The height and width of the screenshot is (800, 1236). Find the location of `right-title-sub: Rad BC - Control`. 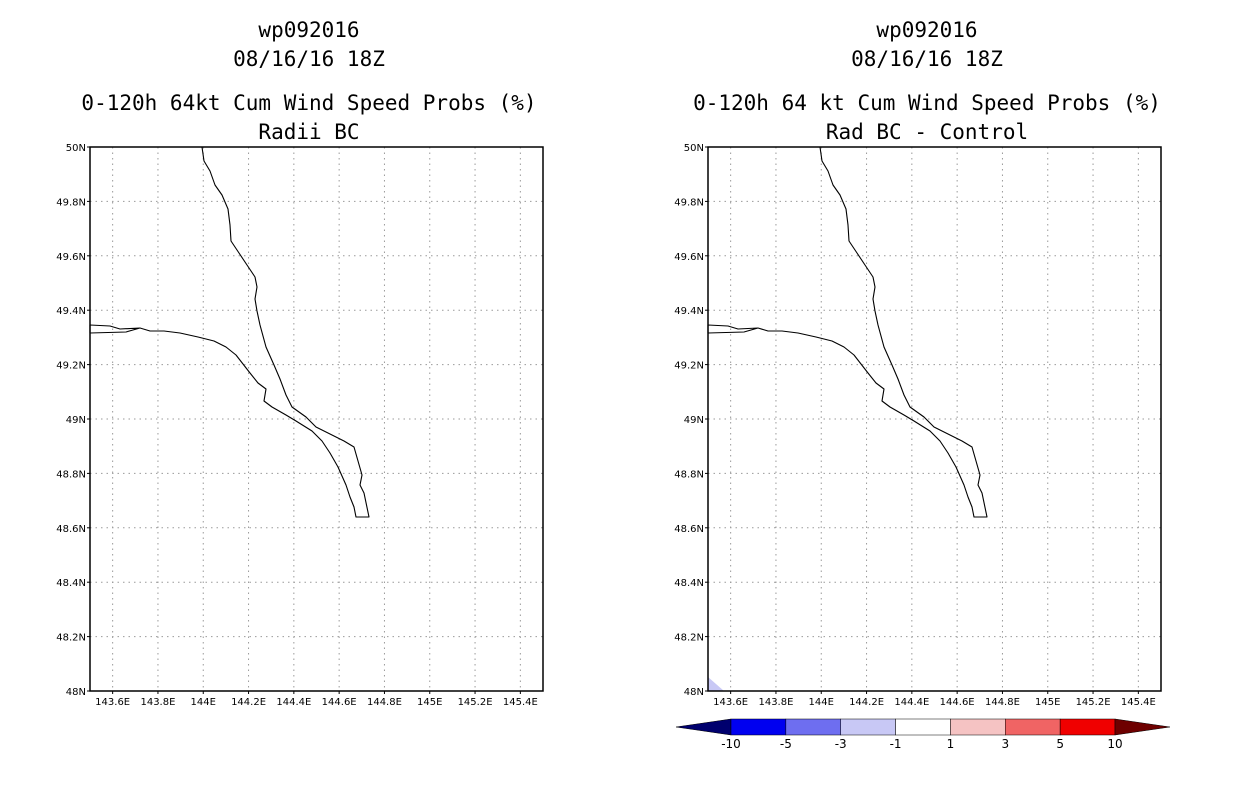

right-title-sub: Rad BC - Control is located at coordinates (927, 132).